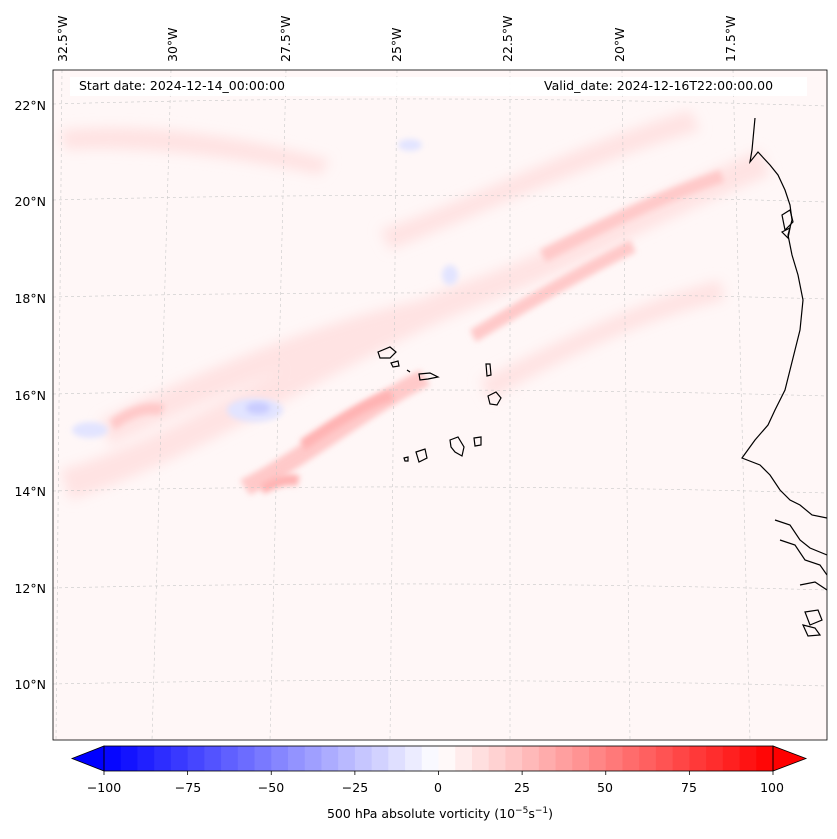  What do you see at coordinates (619, 44) in the screenshot?
I see `lon-label-20W: 20°W` at bounding box center [619, 44].